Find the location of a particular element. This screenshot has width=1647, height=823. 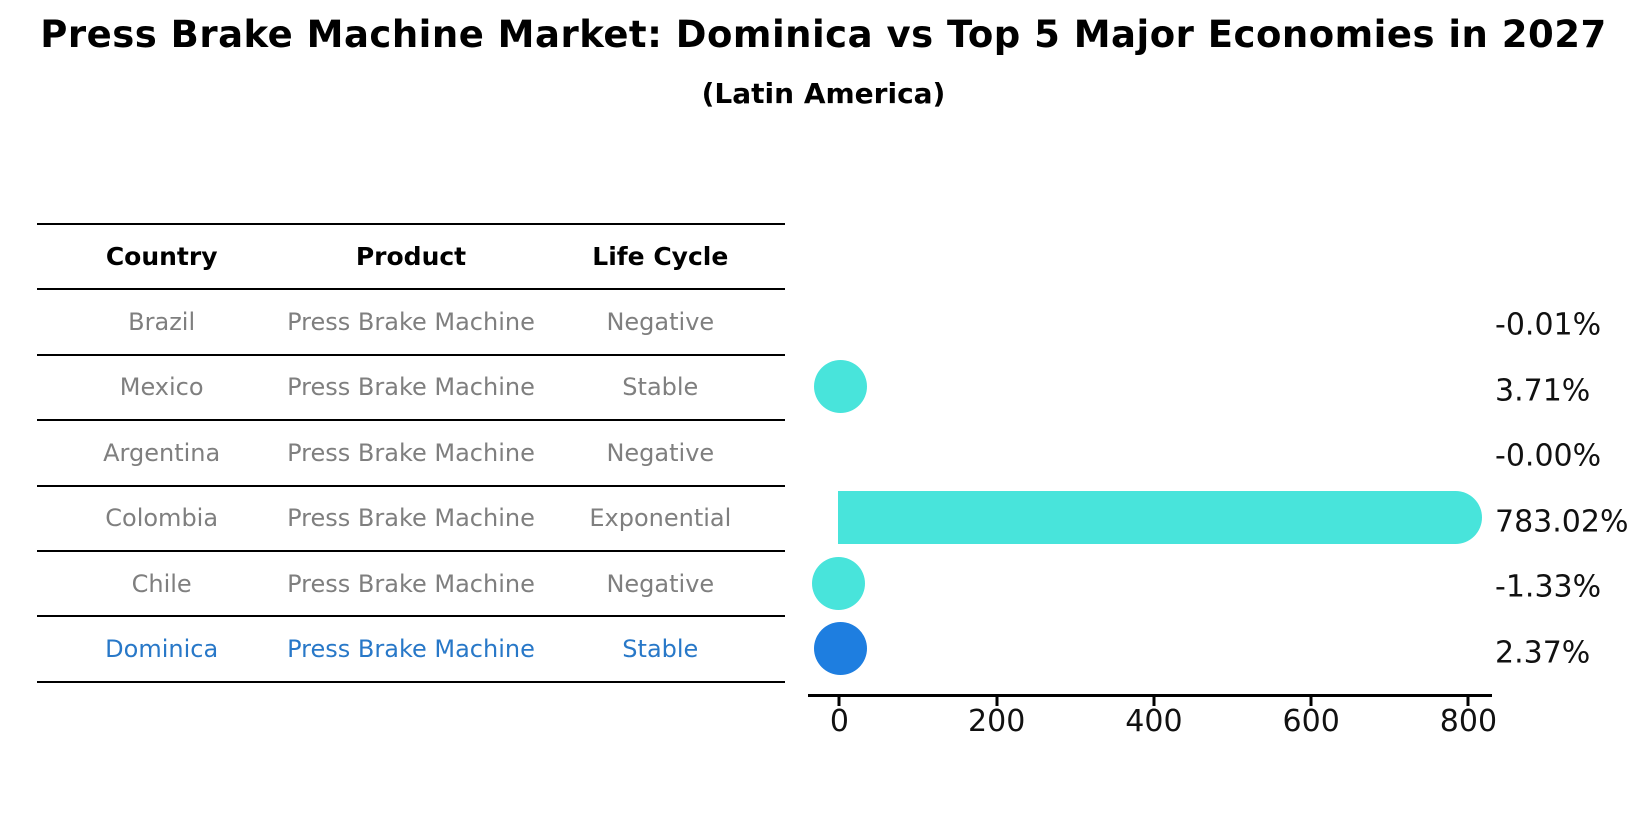

table-row: Chile Press Brake Machine Negative is located at coordinates (411, 582).